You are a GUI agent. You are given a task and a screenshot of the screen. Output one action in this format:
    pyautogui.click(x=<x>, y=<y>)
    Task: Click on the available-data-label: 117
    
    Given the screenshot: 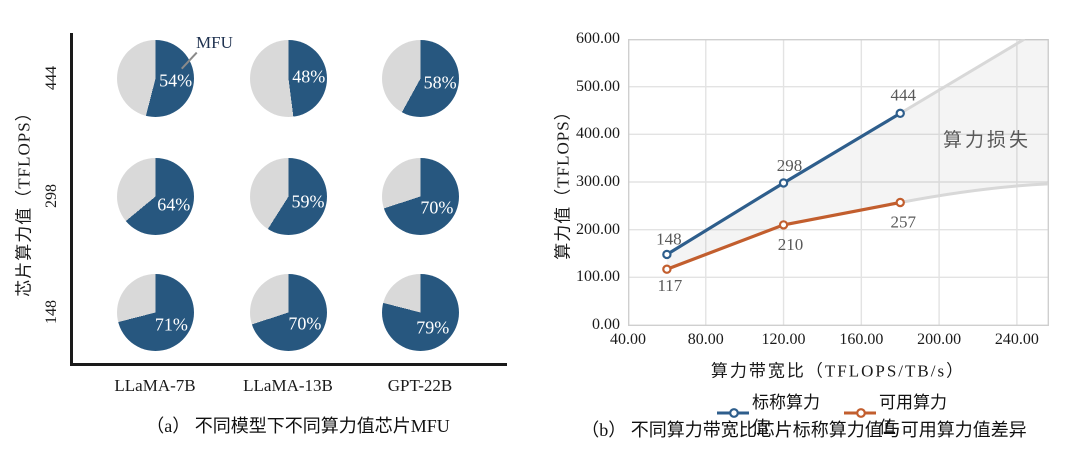 What is the action you would take?
    pyautogui.click(x=669, y=285)
    